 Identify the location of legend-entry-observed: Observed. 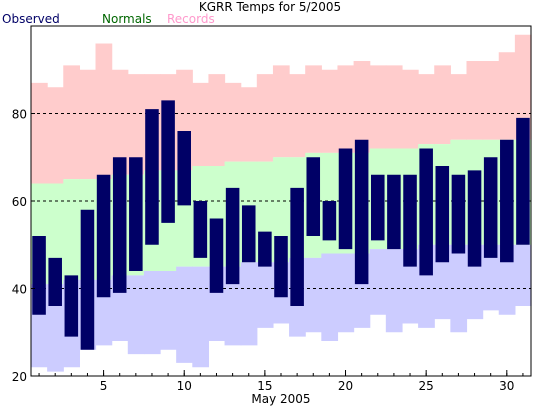
(31, 19).